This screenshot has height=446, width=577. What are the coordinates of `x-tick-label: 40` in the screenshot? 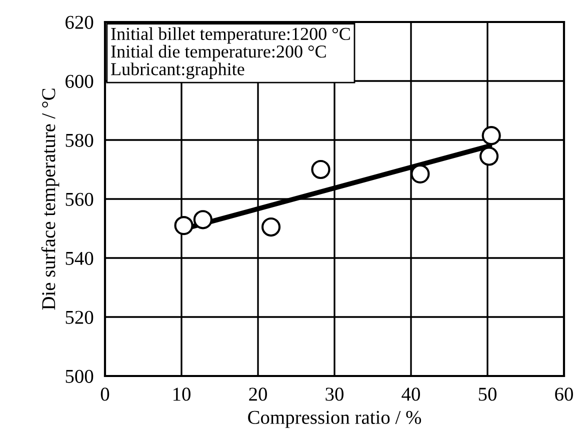 It's located at (411, 394).